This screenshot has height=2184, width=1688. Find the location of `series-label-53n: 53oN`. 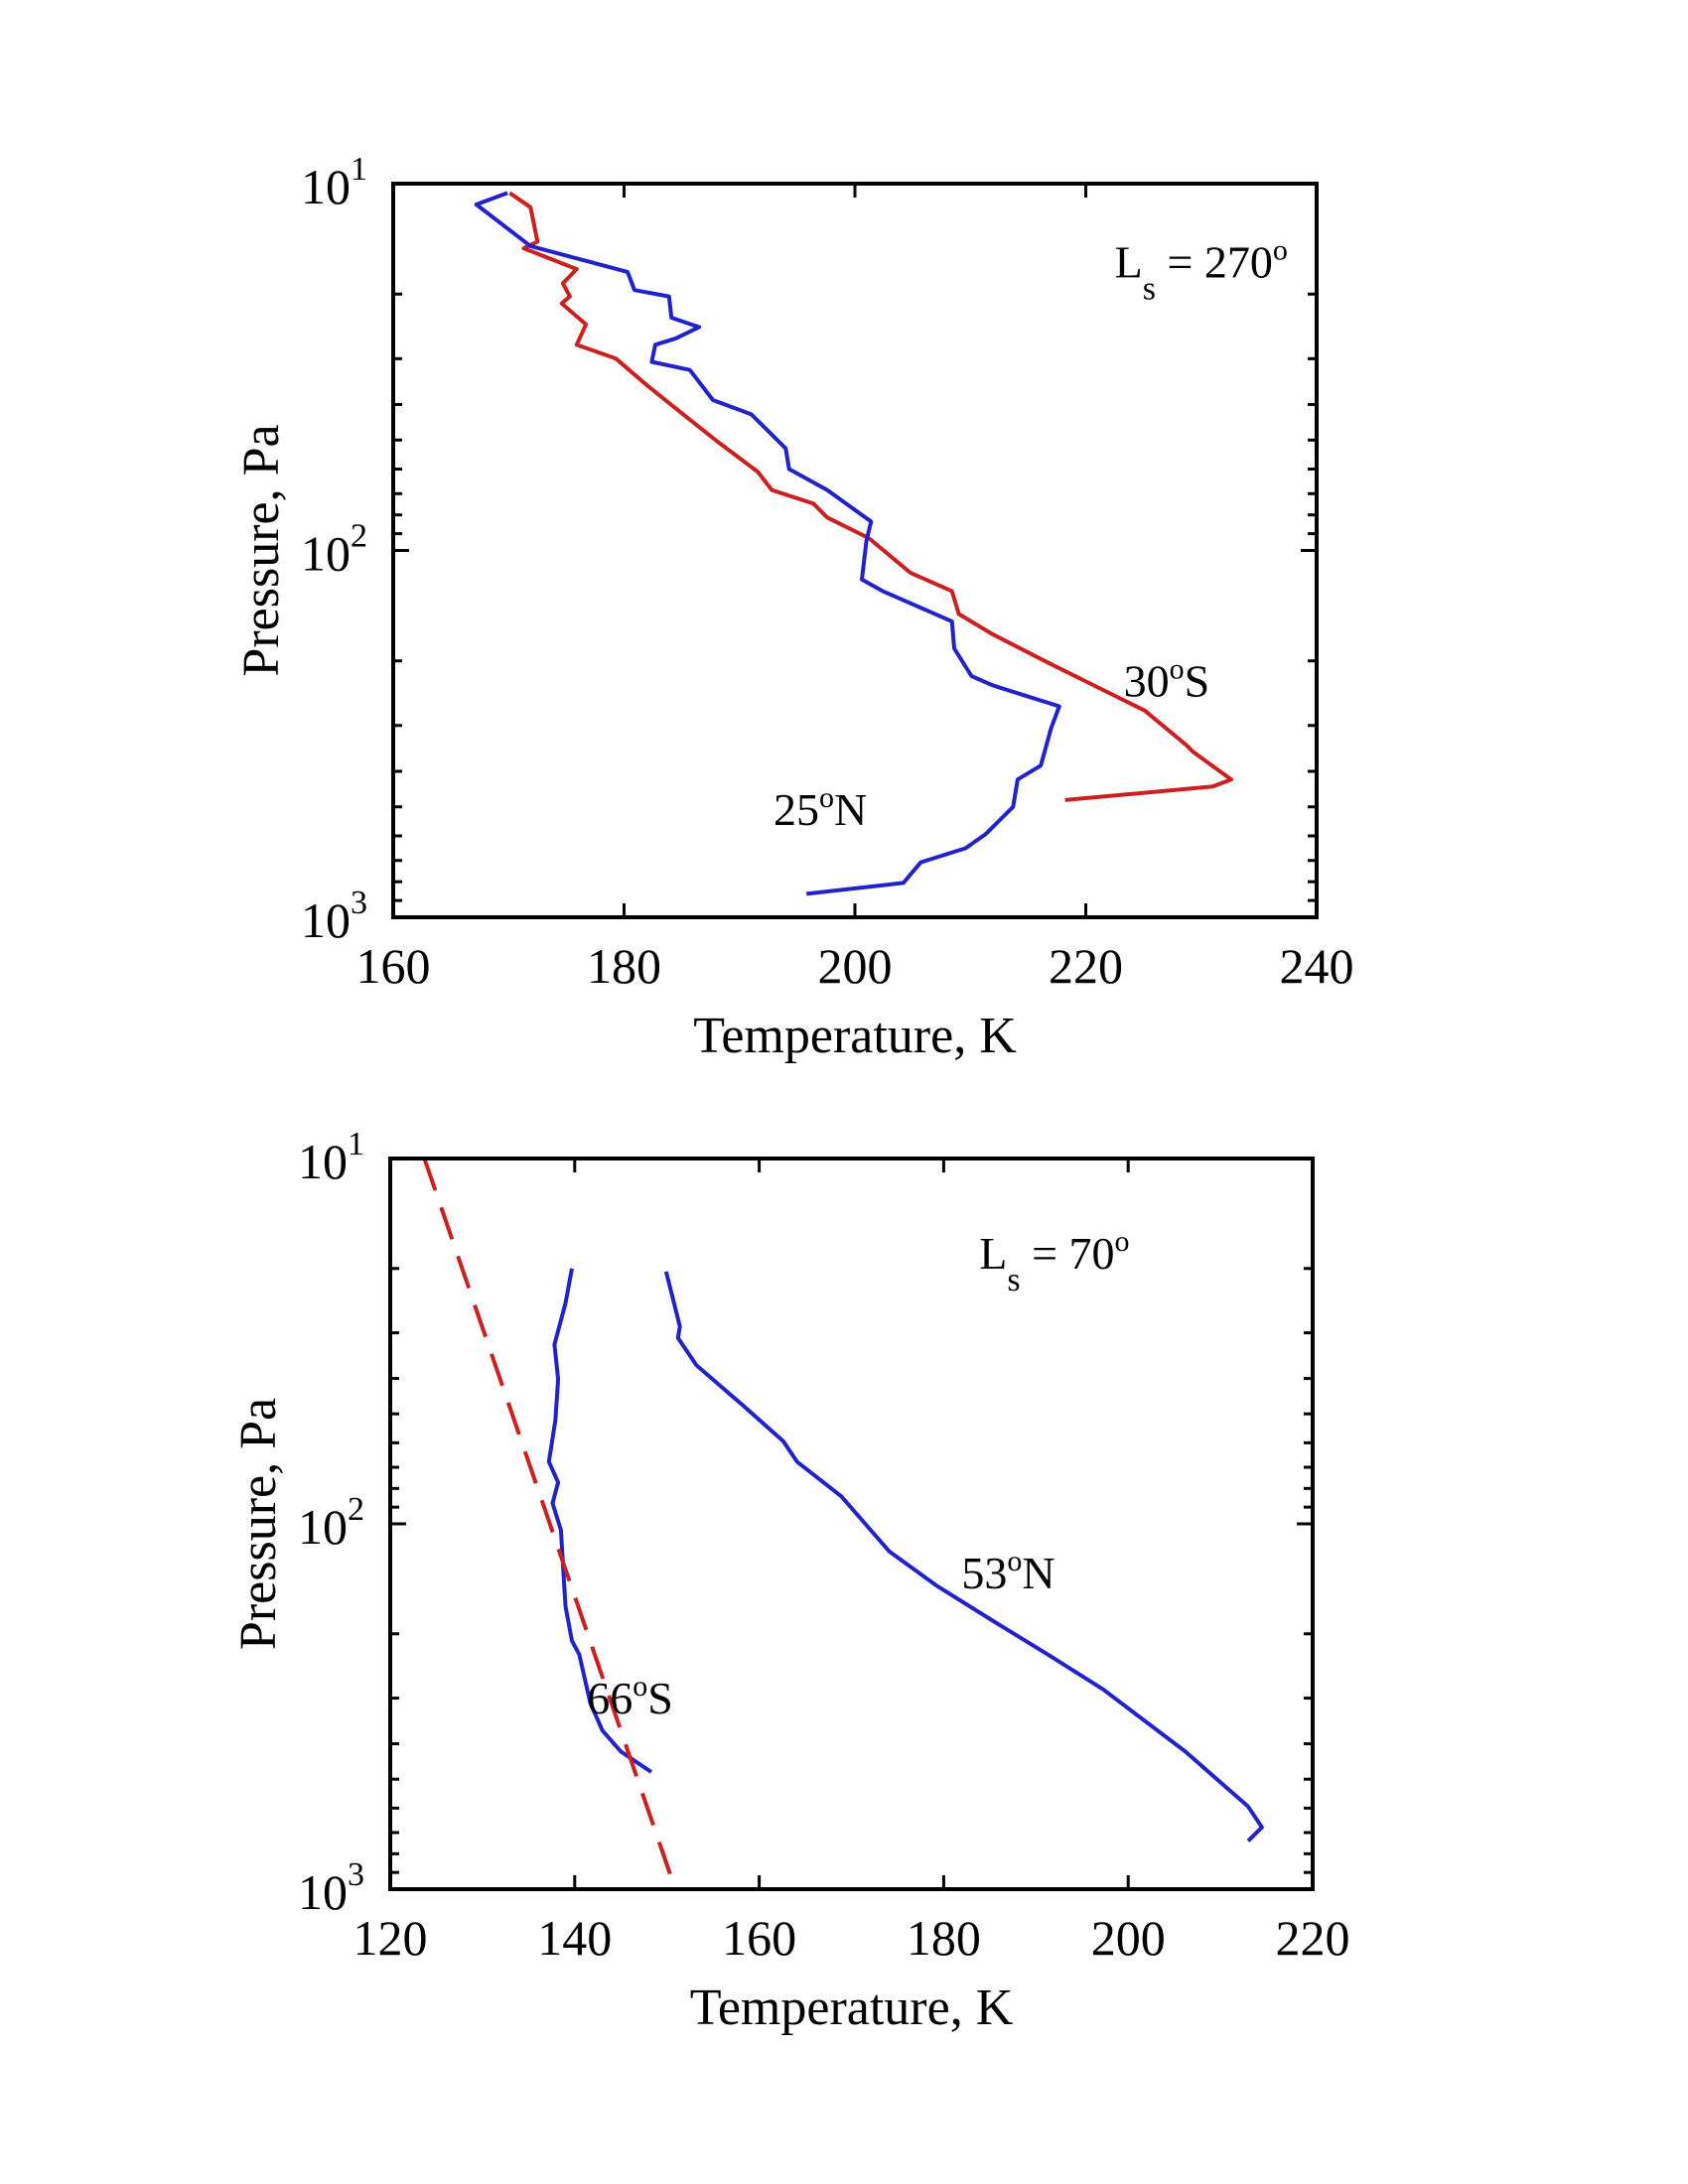

series-label-53n: 53oN is located at coordinates (1008, 1571).